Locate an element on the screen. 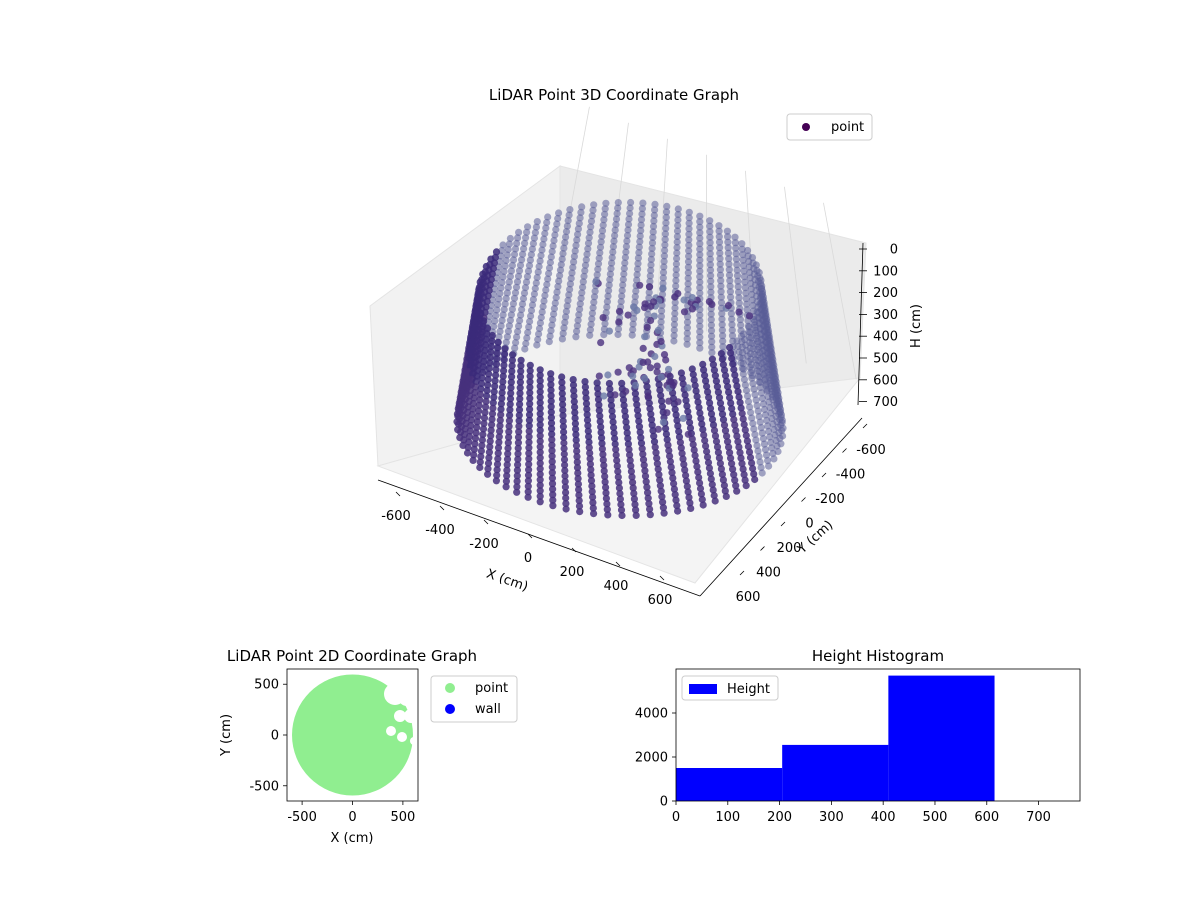  x-tick-label-2d: 0 is located at coordinates (352, 817).